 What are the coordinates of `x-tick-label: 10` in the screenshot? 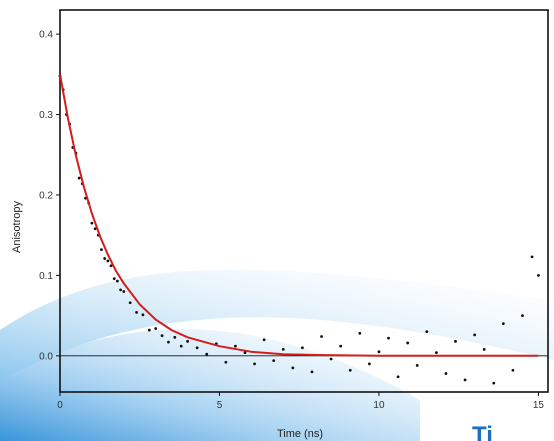 It's located at (379, 405).